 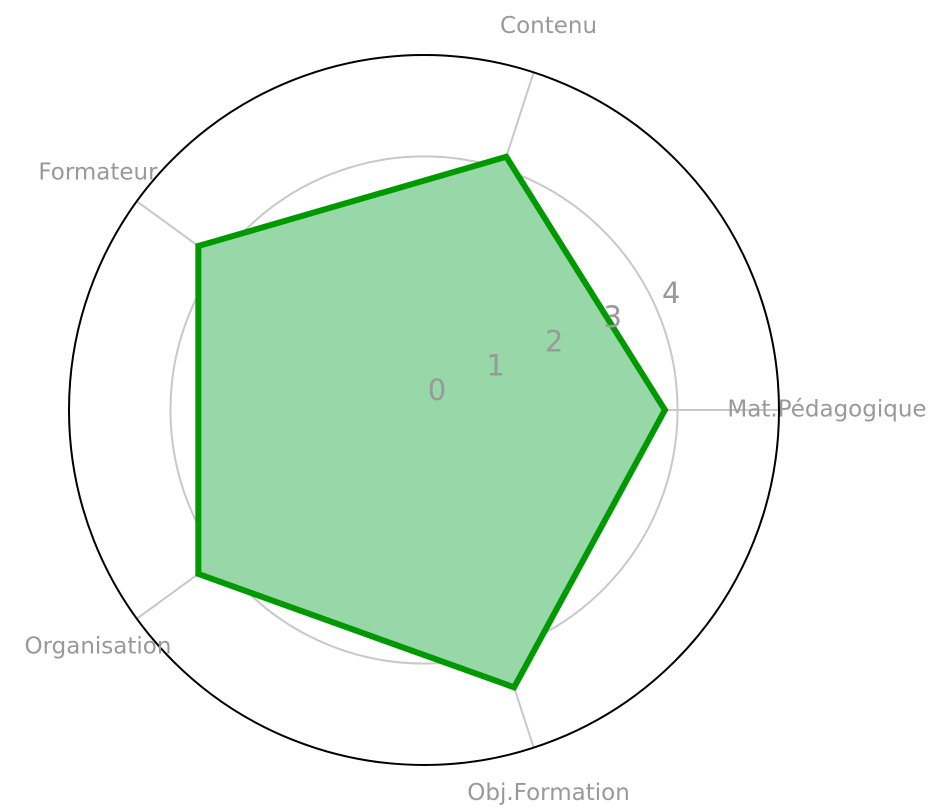 I want to click on category-label: Contenu, so click(x=548, y=26).